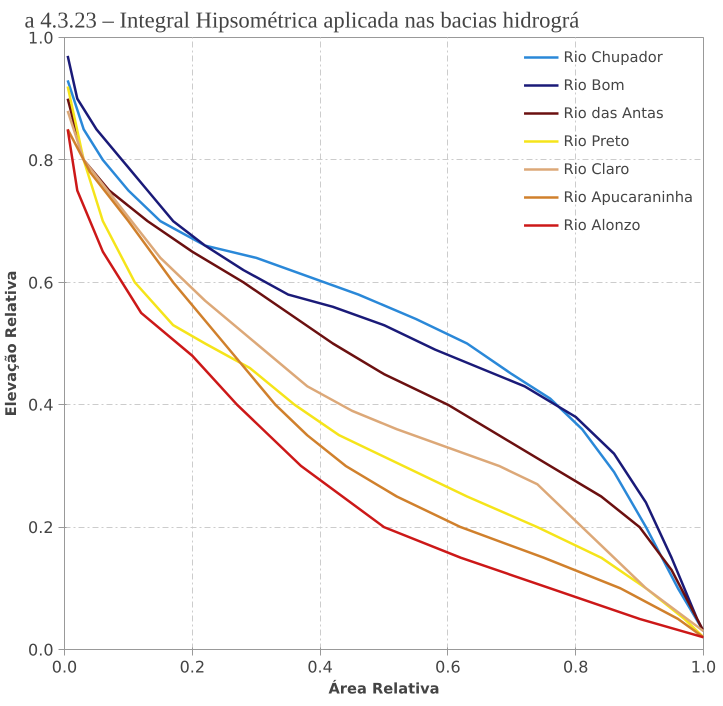 Image resolution: width=723 pixels, height=706 pixels. I want to click on y-axis-title: Elevação Relativa, so click(11, 343).